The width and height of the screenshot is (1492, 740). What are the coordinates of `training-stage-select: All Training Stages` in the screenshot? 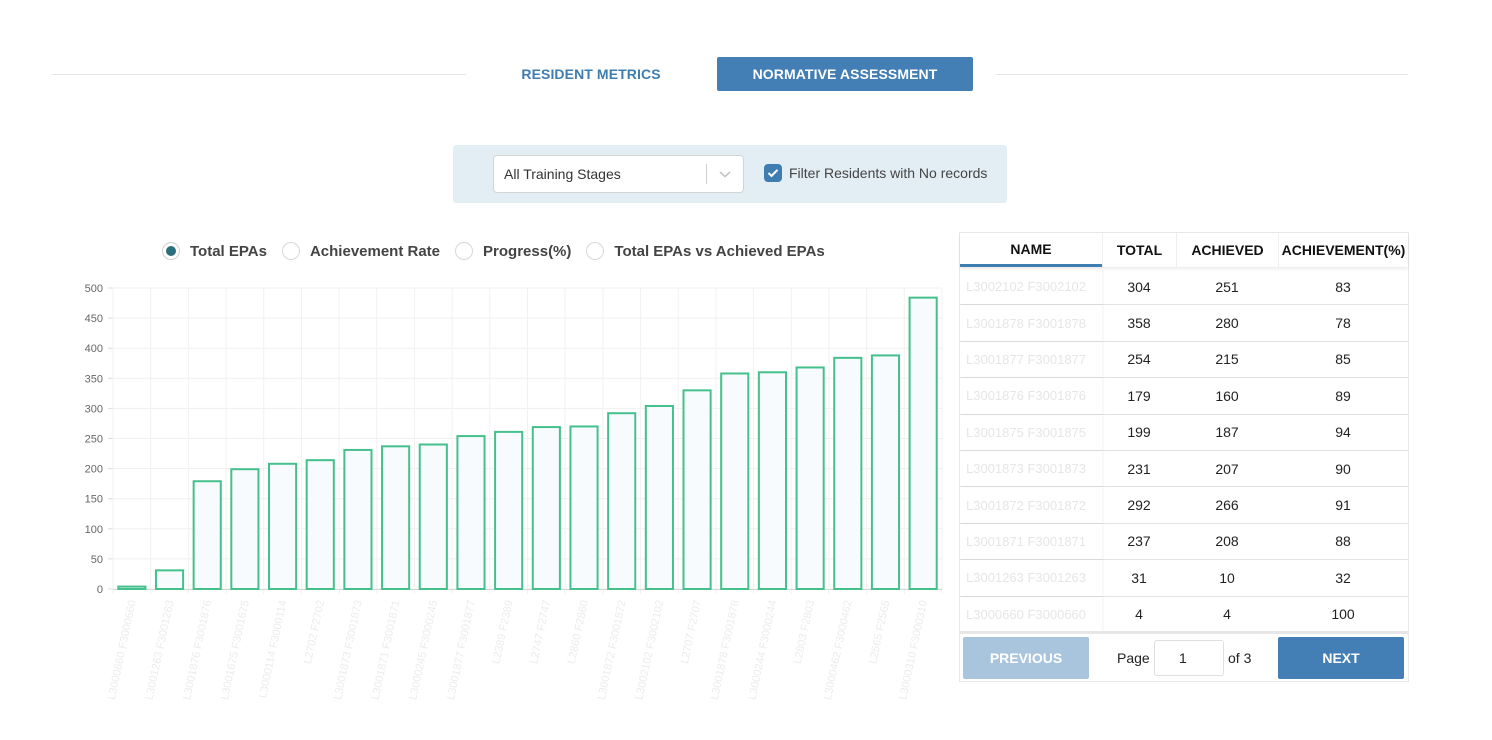 It's located at (618, 174).